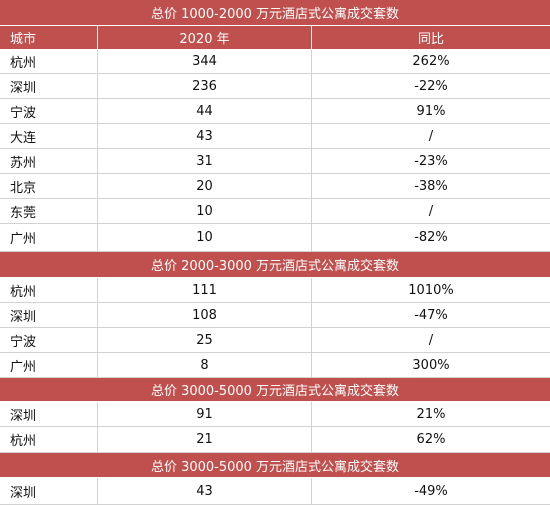  I want to click on section-title: 总价 2000-3000 万元酒店式公寓成交套数, so click(275, 265).